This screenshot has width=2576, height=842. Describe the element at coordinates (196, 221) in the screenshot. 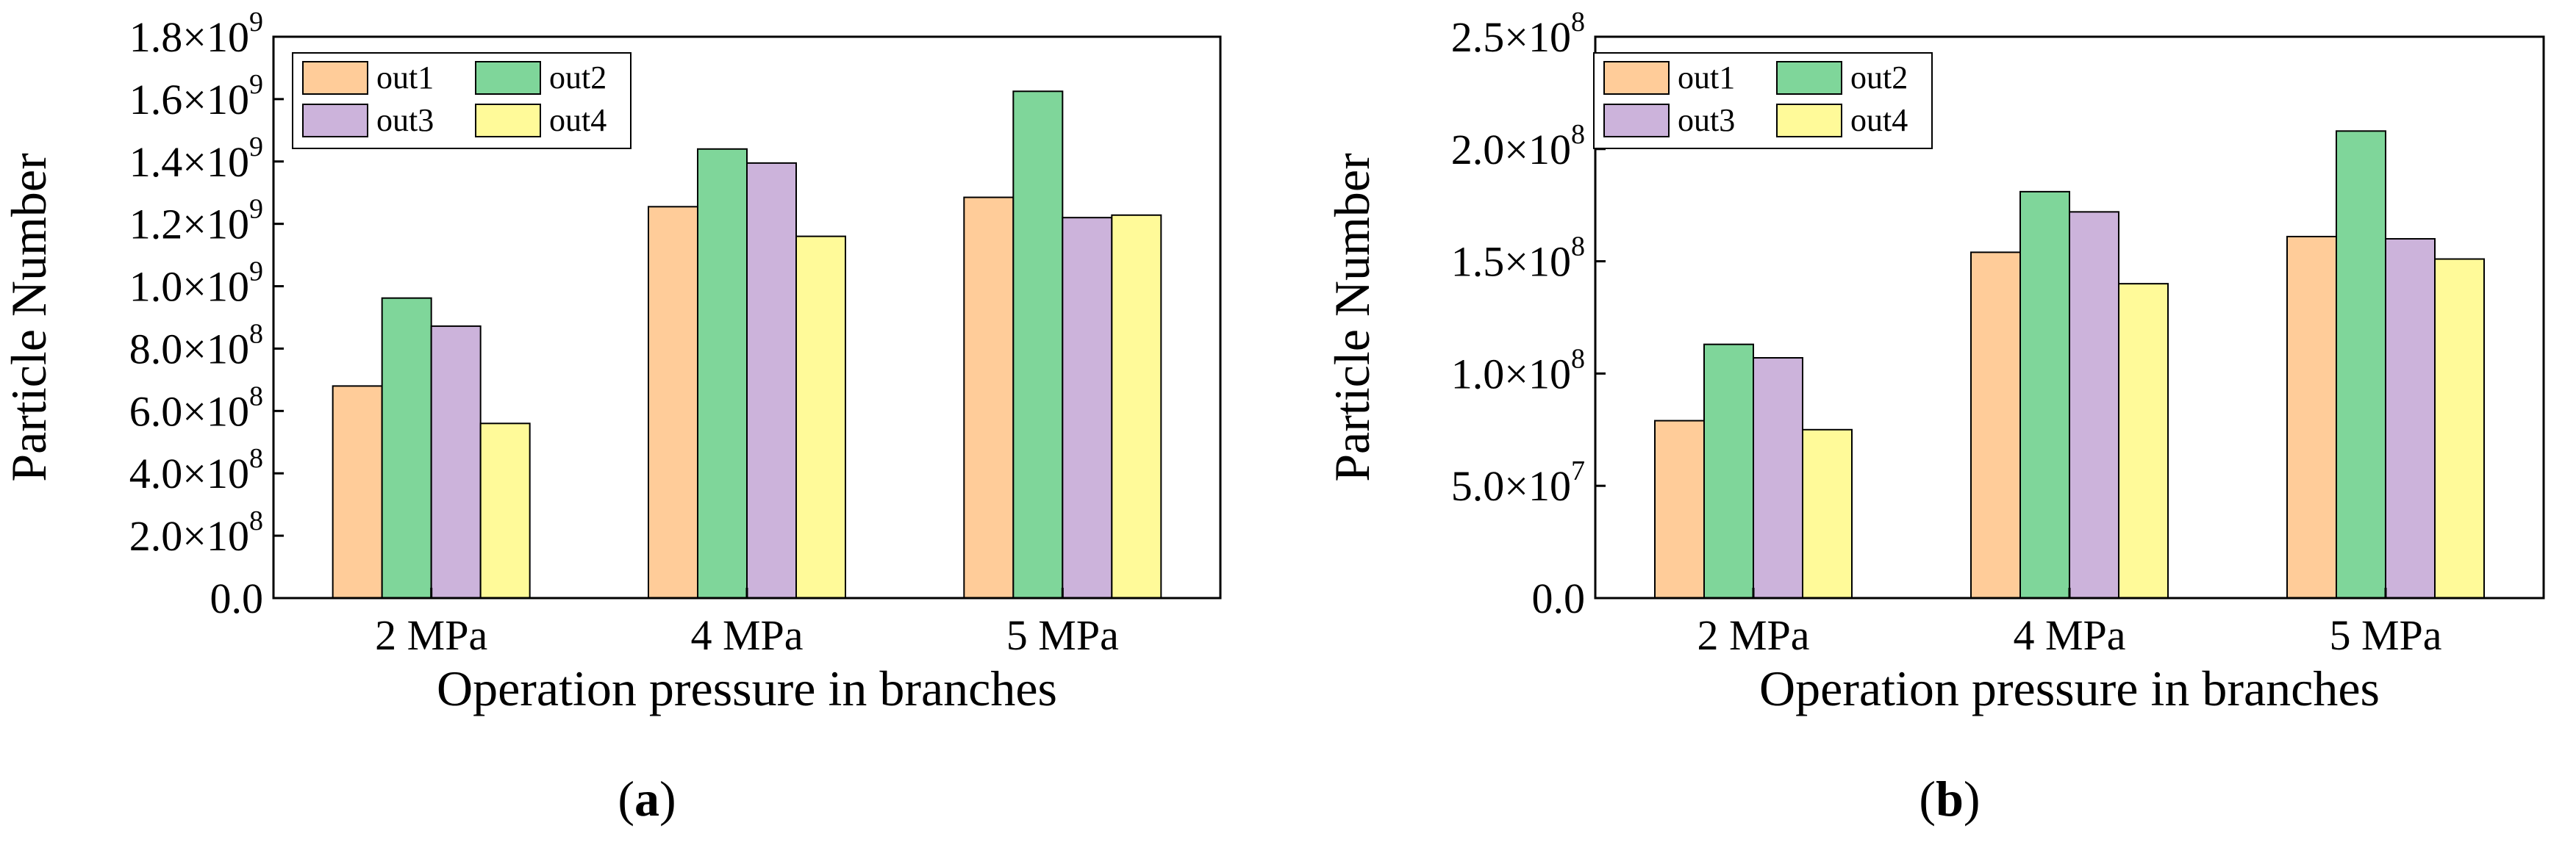

I see `y-tick-label: 1.2×10⁹` at that location.